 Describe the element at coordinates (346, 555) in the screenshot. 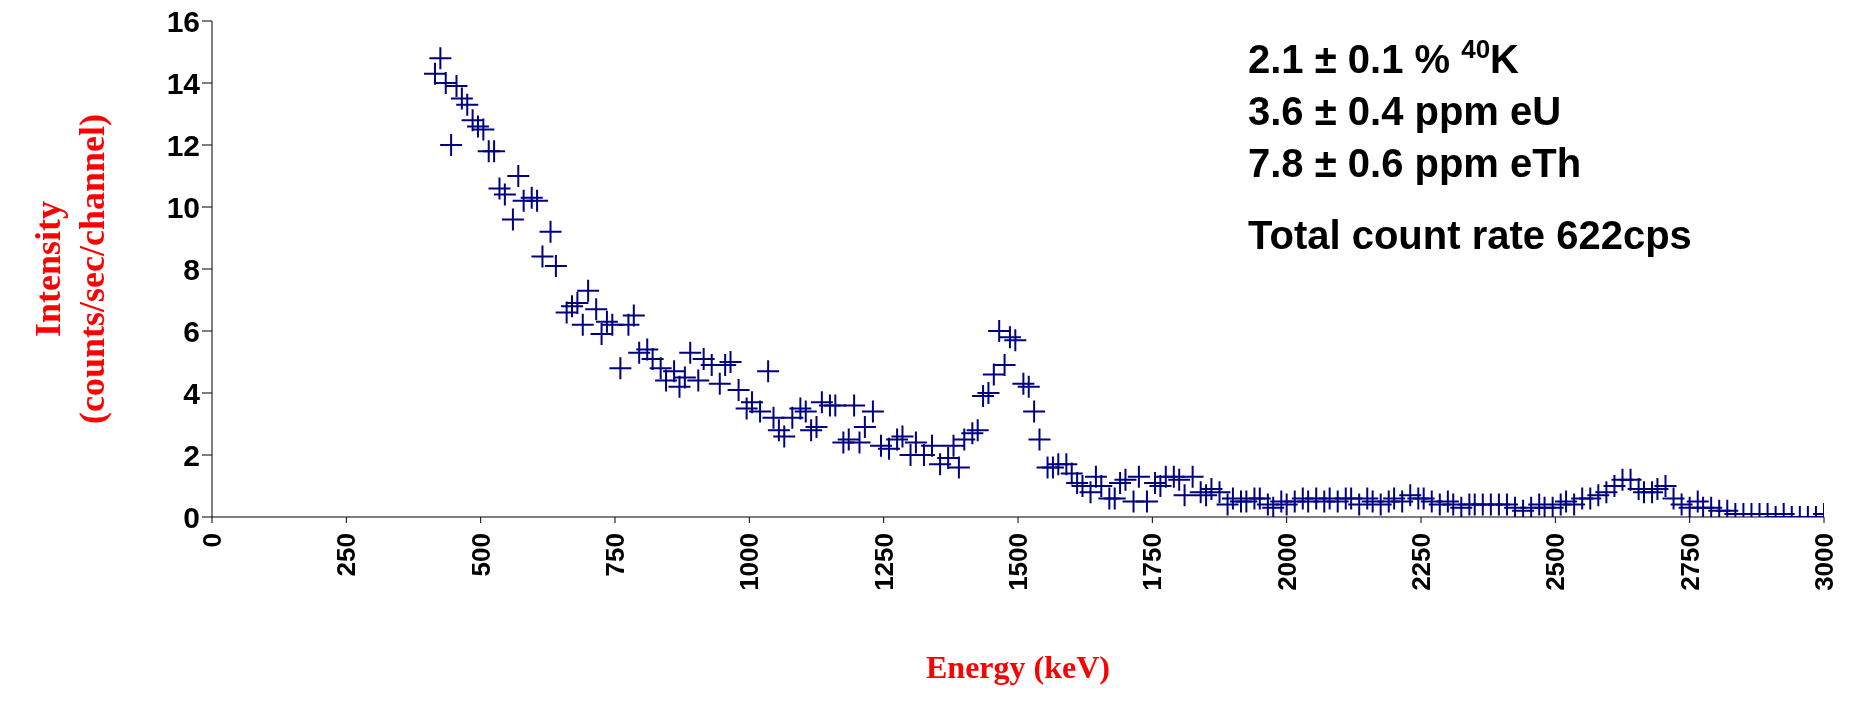

I see `x-tick-label: 250` at that location.